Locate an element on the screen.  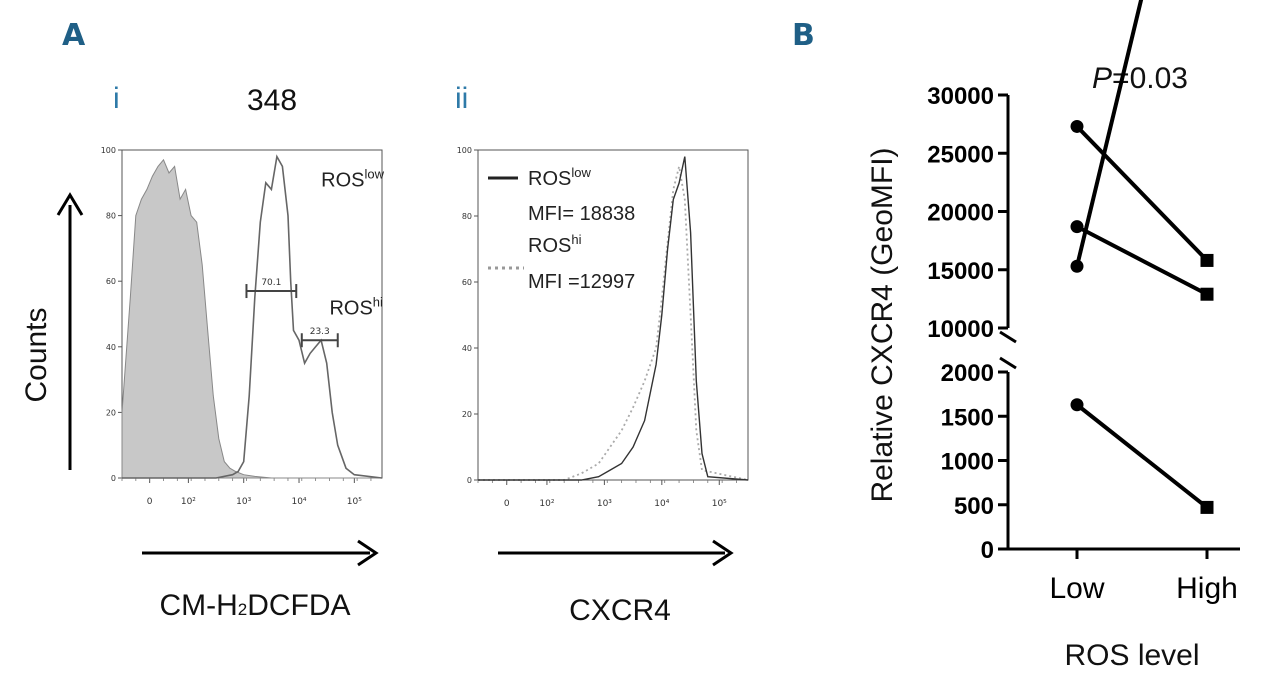
b-ytick-label: 0 is located at coordinates (987, 550).